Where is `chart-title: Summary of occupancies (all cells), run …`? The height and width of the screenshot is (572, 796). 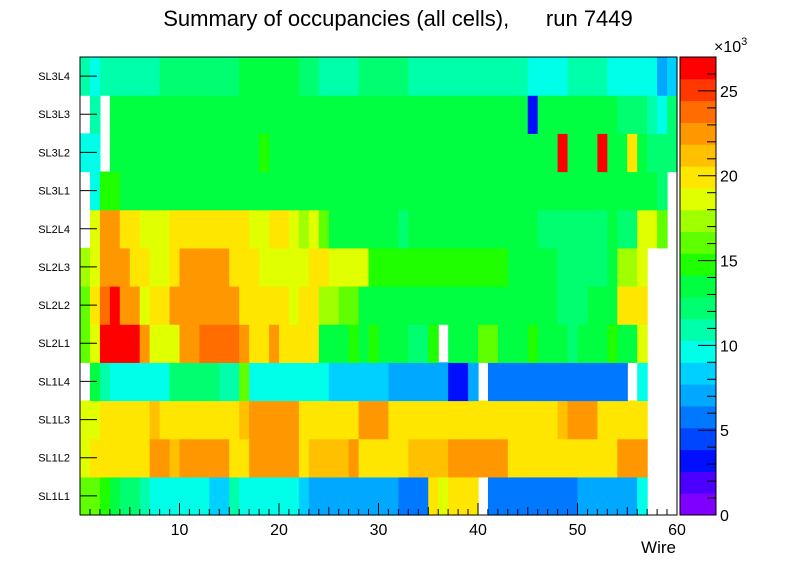 chart-title: Summary of occupancies (all cells), run … is located at coordinates (398, 18).